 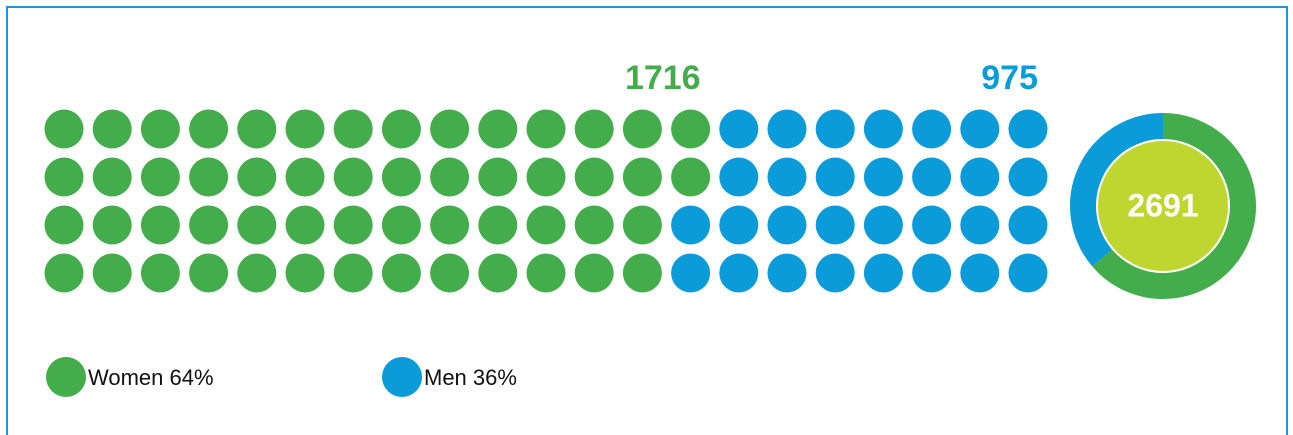 I want to click on total-label: 2691, so click(x=1162, y=205).